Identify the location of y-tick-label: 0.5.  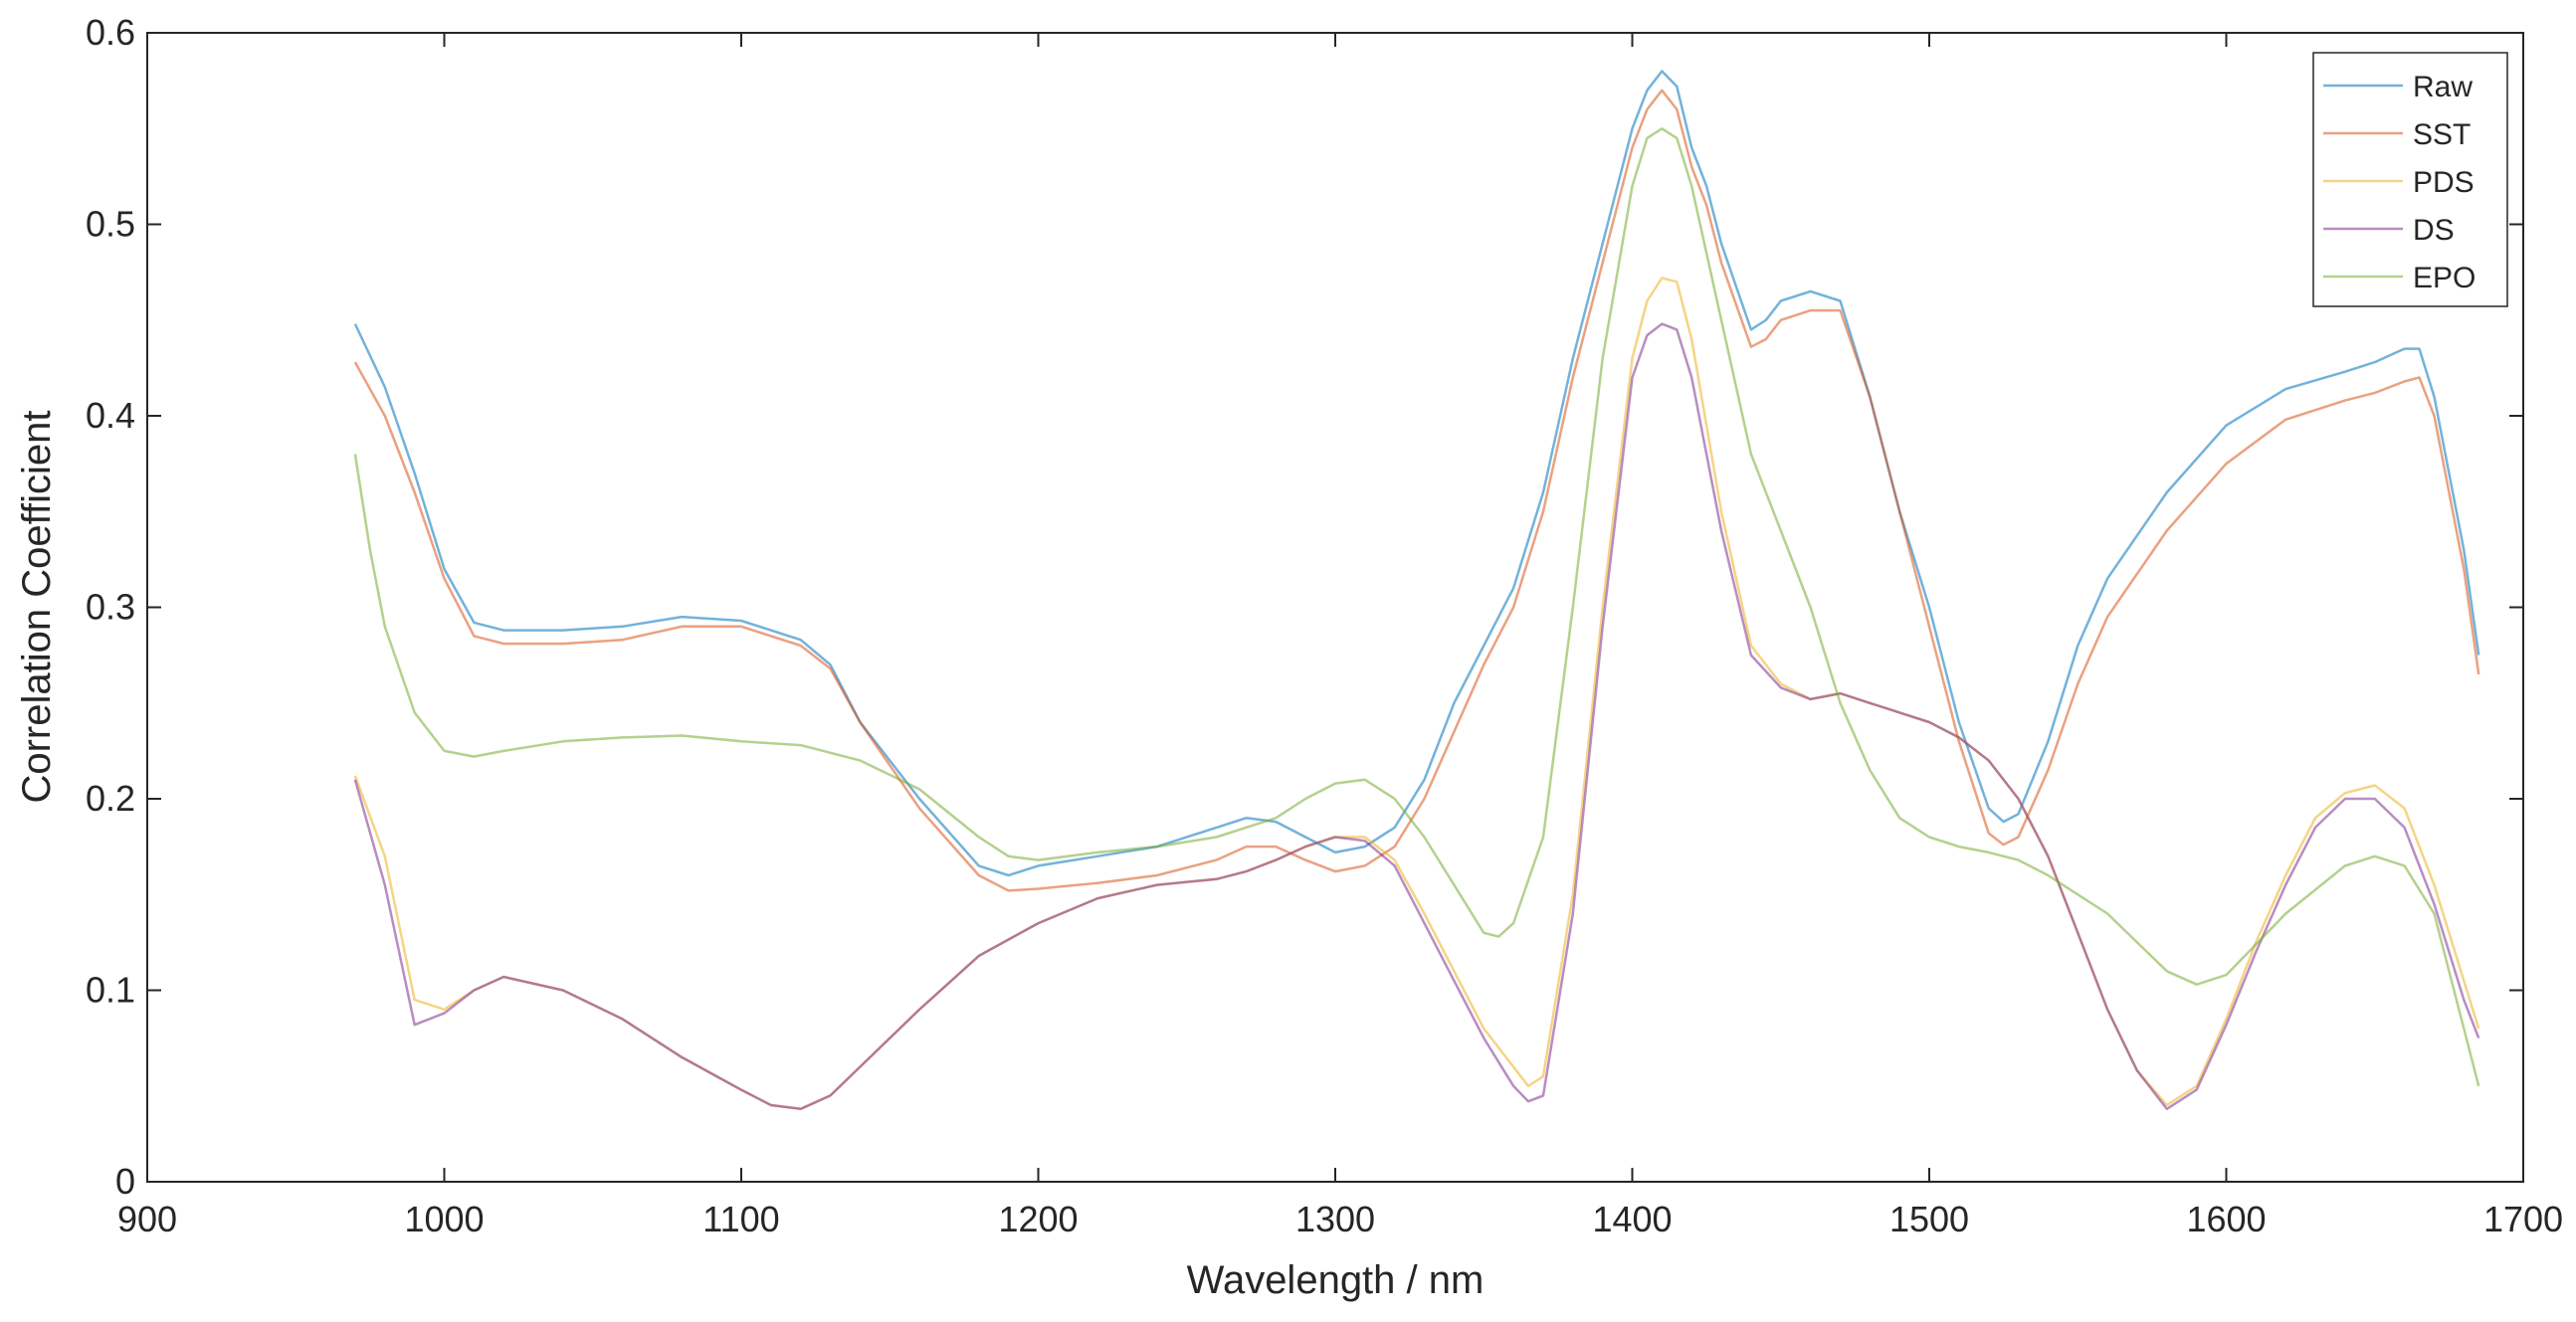
(110, 224).